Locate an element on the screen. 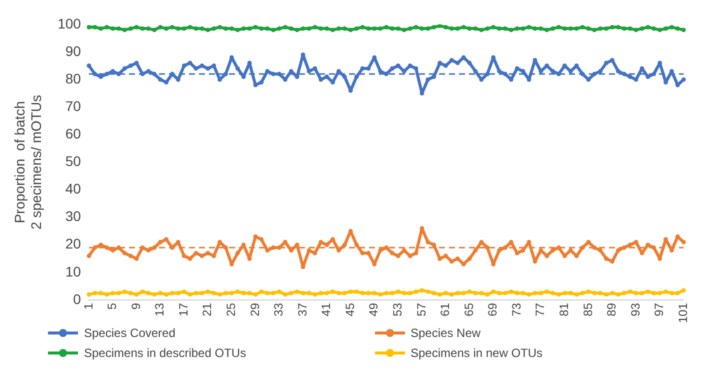 The height and width of the screenshot is (370, 709). x-tick-label: 81 is located at coordinates (563, 309).